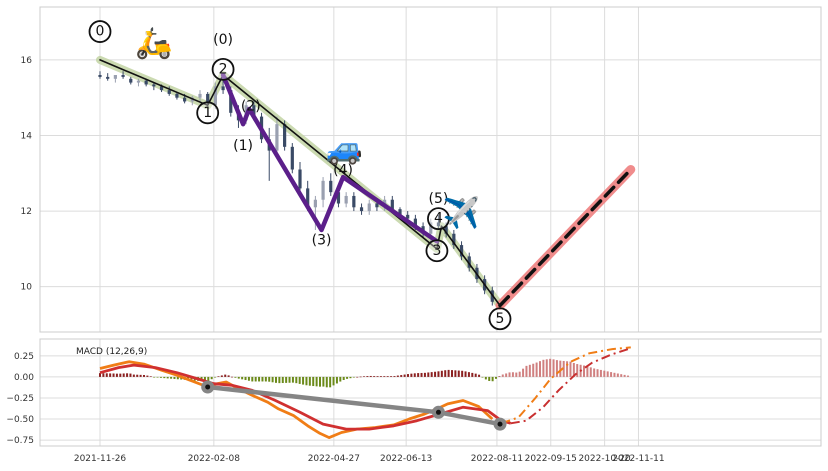 This screenshot has width=828, height=471. What do you see at coordinates (20, 420) in the screenshot?
I see `y-tick-label: −0.50` at bounding box center [20, 420].